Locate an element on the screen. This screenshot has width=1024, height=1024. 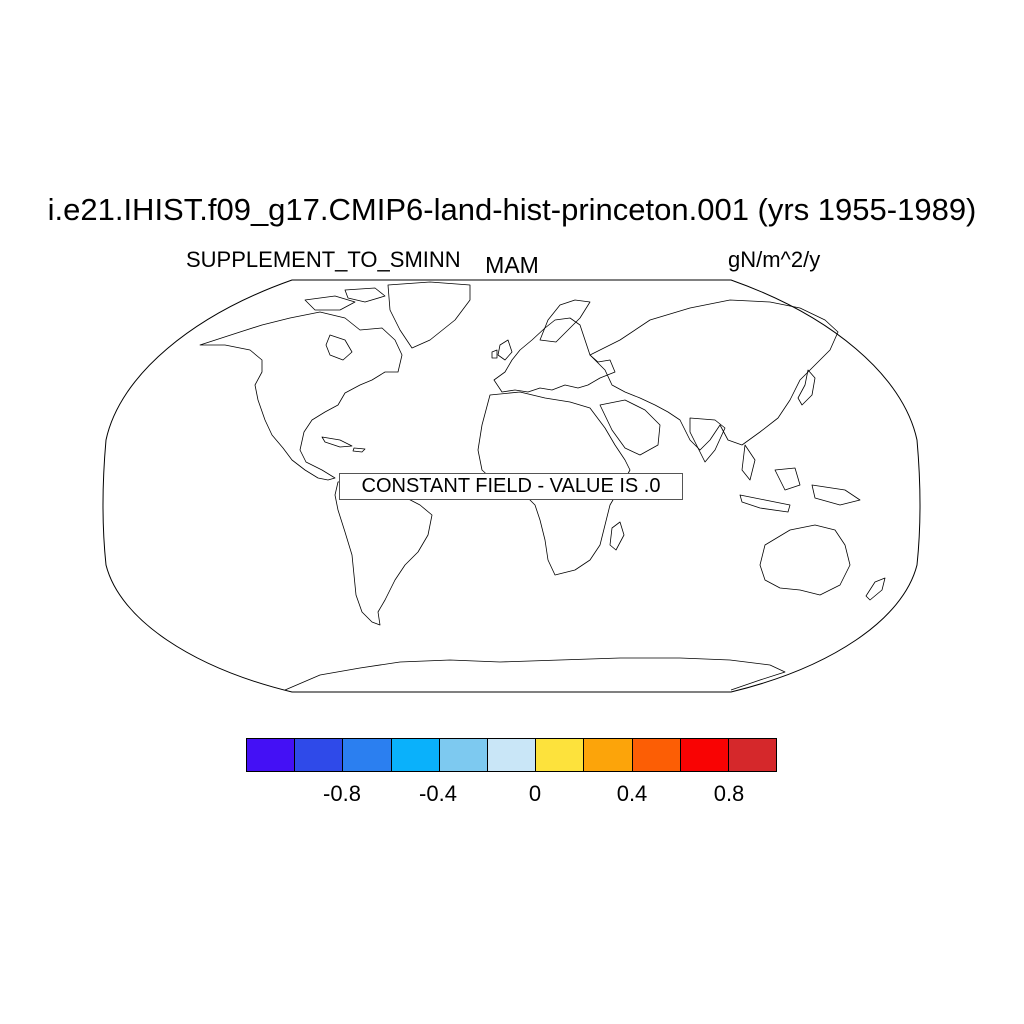
colorbar-tick-label: 0.8 is located at coordinates (729, 793).